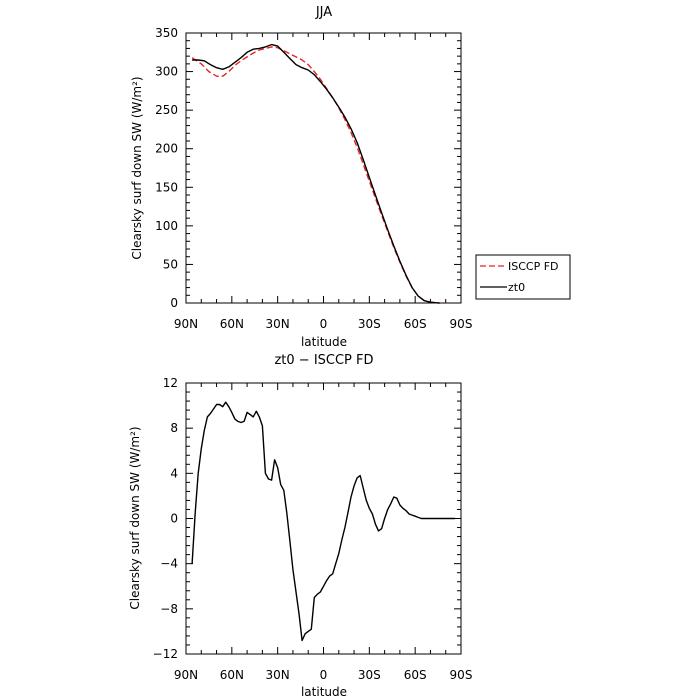 This screenshot has width=700, height=700. Describe the element at coordinates (516, 287) in the screenshot. I see `legend-label-zt0: zt0` at that location.